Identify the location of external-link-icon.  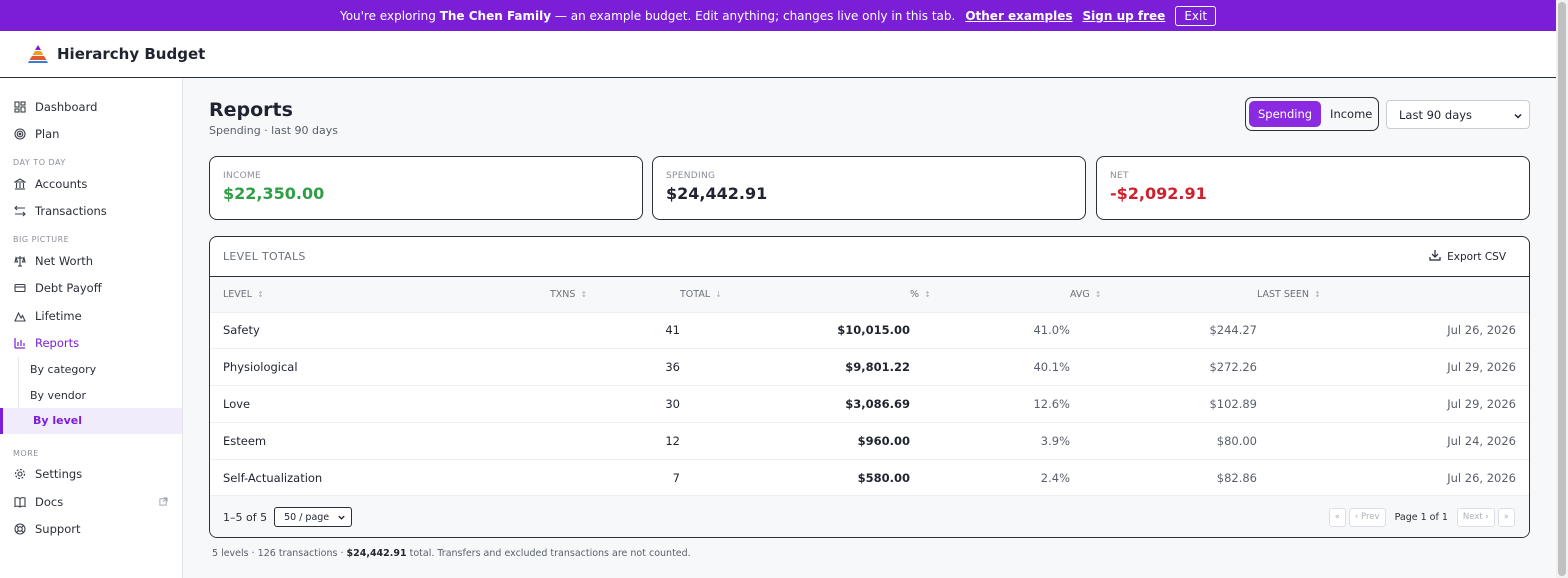
(163, 502).